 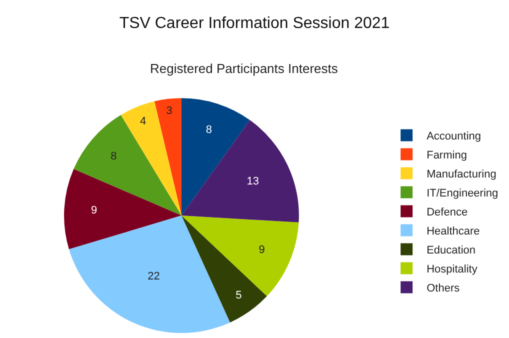 I want to click on legend-label: Hospitality, so click(x=452, y=270).